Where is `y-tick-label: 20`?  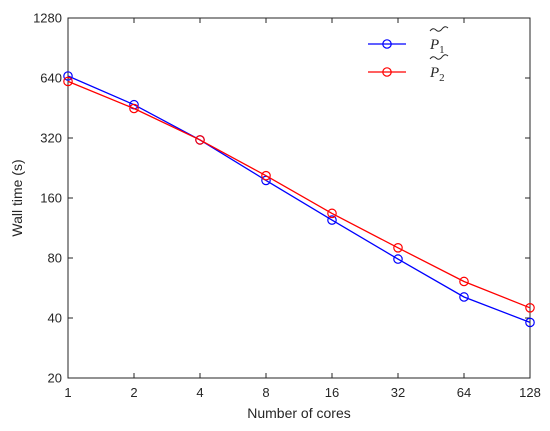 y-tick-label: 20 is located at coordinates (55, 378).